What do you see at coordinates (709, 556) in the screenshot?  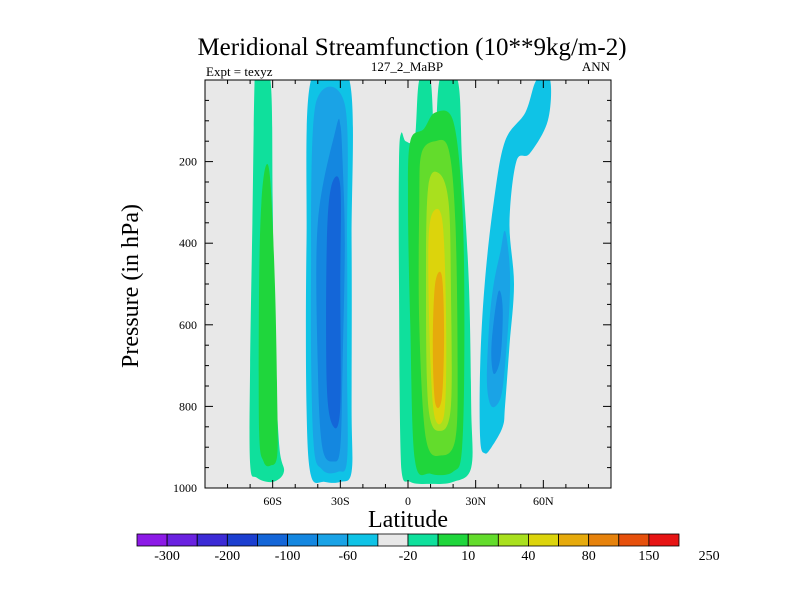 I see `colorbar-tick-label: 250` at bounding box center [709, 556].